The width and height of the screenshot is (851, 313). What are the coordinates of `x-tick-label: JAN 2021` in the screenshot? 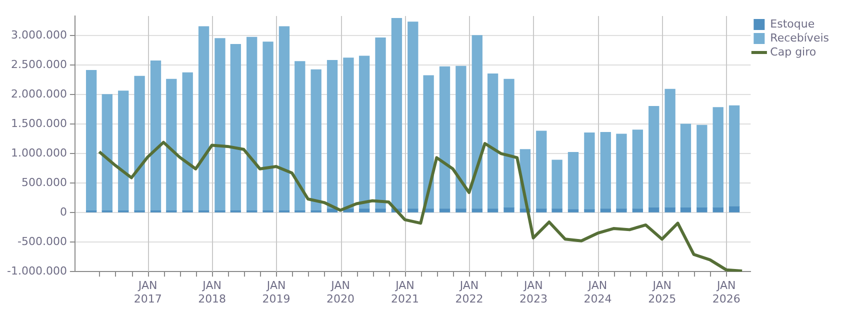 It's located at (404, 292).